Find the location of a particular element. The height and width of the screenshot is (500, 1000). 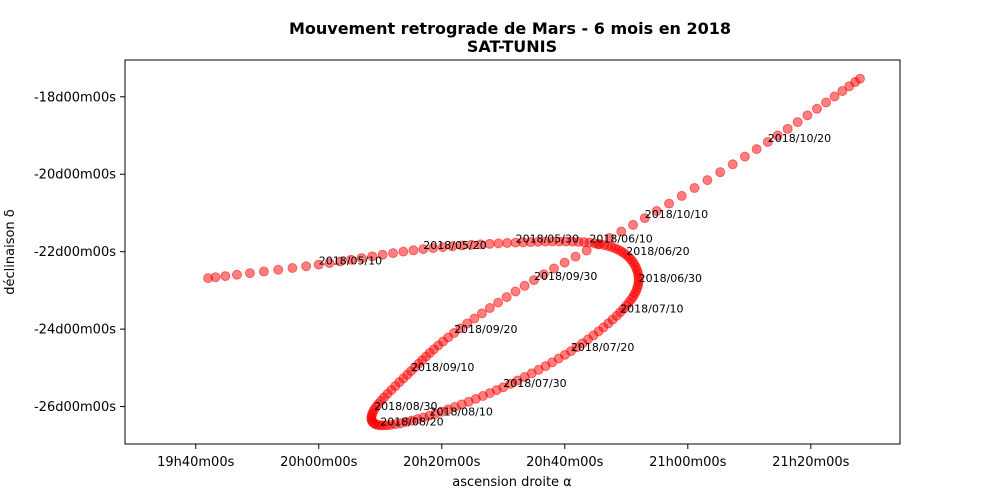

date-annotation: 2018/08/10 is located at coordinates (460, 412).